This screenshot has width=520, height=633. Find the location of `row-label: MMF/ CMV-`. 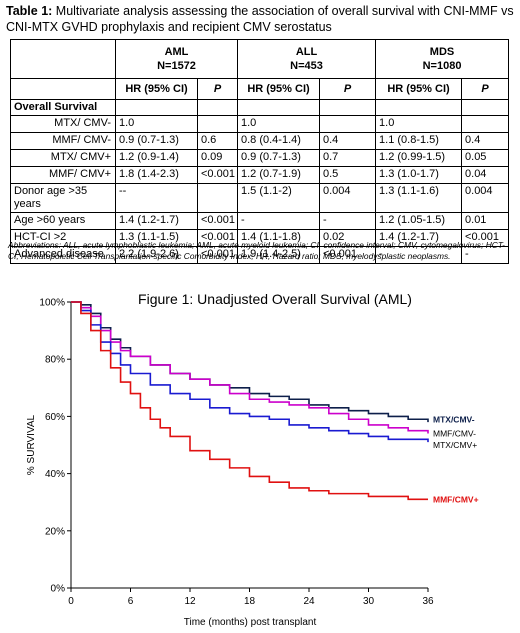

row-label: MMF/ CMV- is located at coordinates (63, 141).